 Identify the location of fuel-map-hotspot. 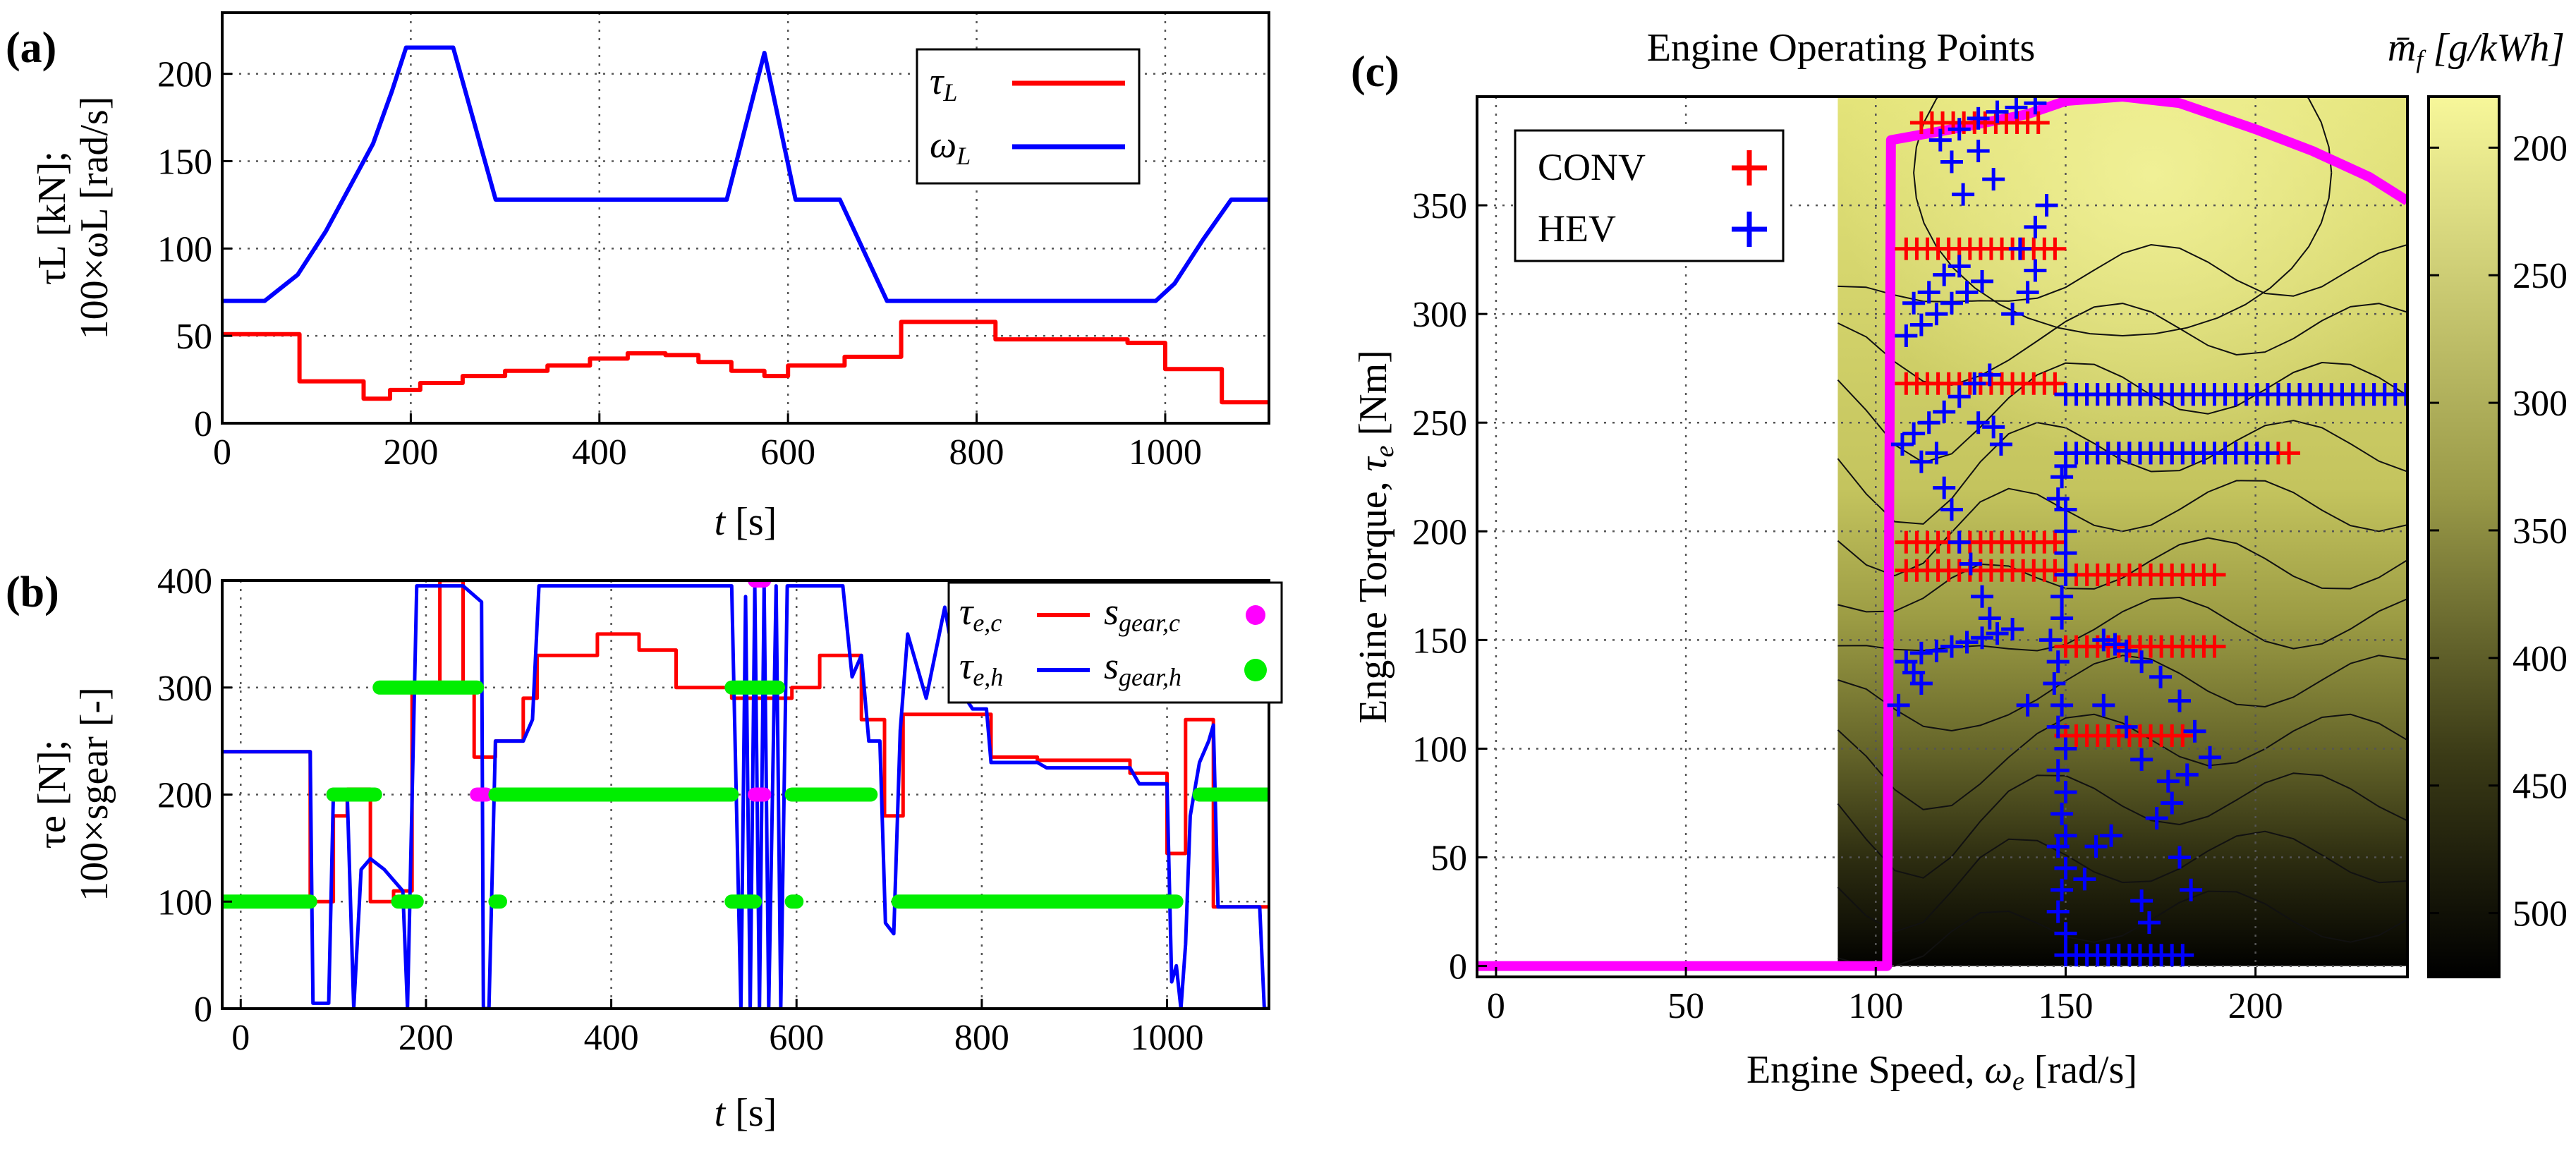
(2122, 358).